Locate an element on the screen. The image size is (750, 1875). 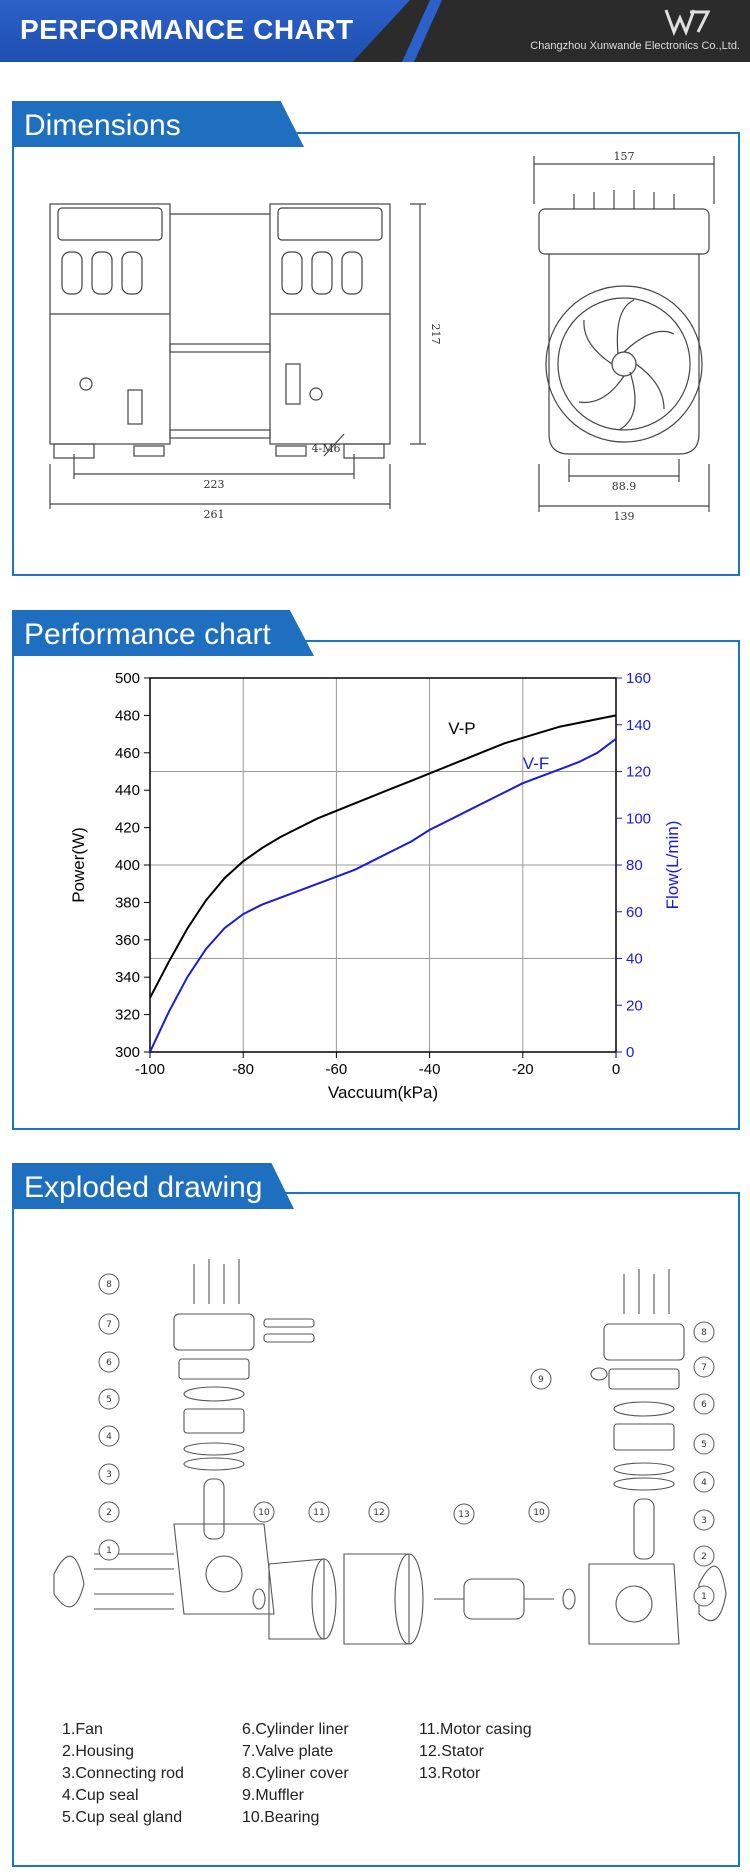
y-left-tick-label: 480 is located at coordinates (127, 715).